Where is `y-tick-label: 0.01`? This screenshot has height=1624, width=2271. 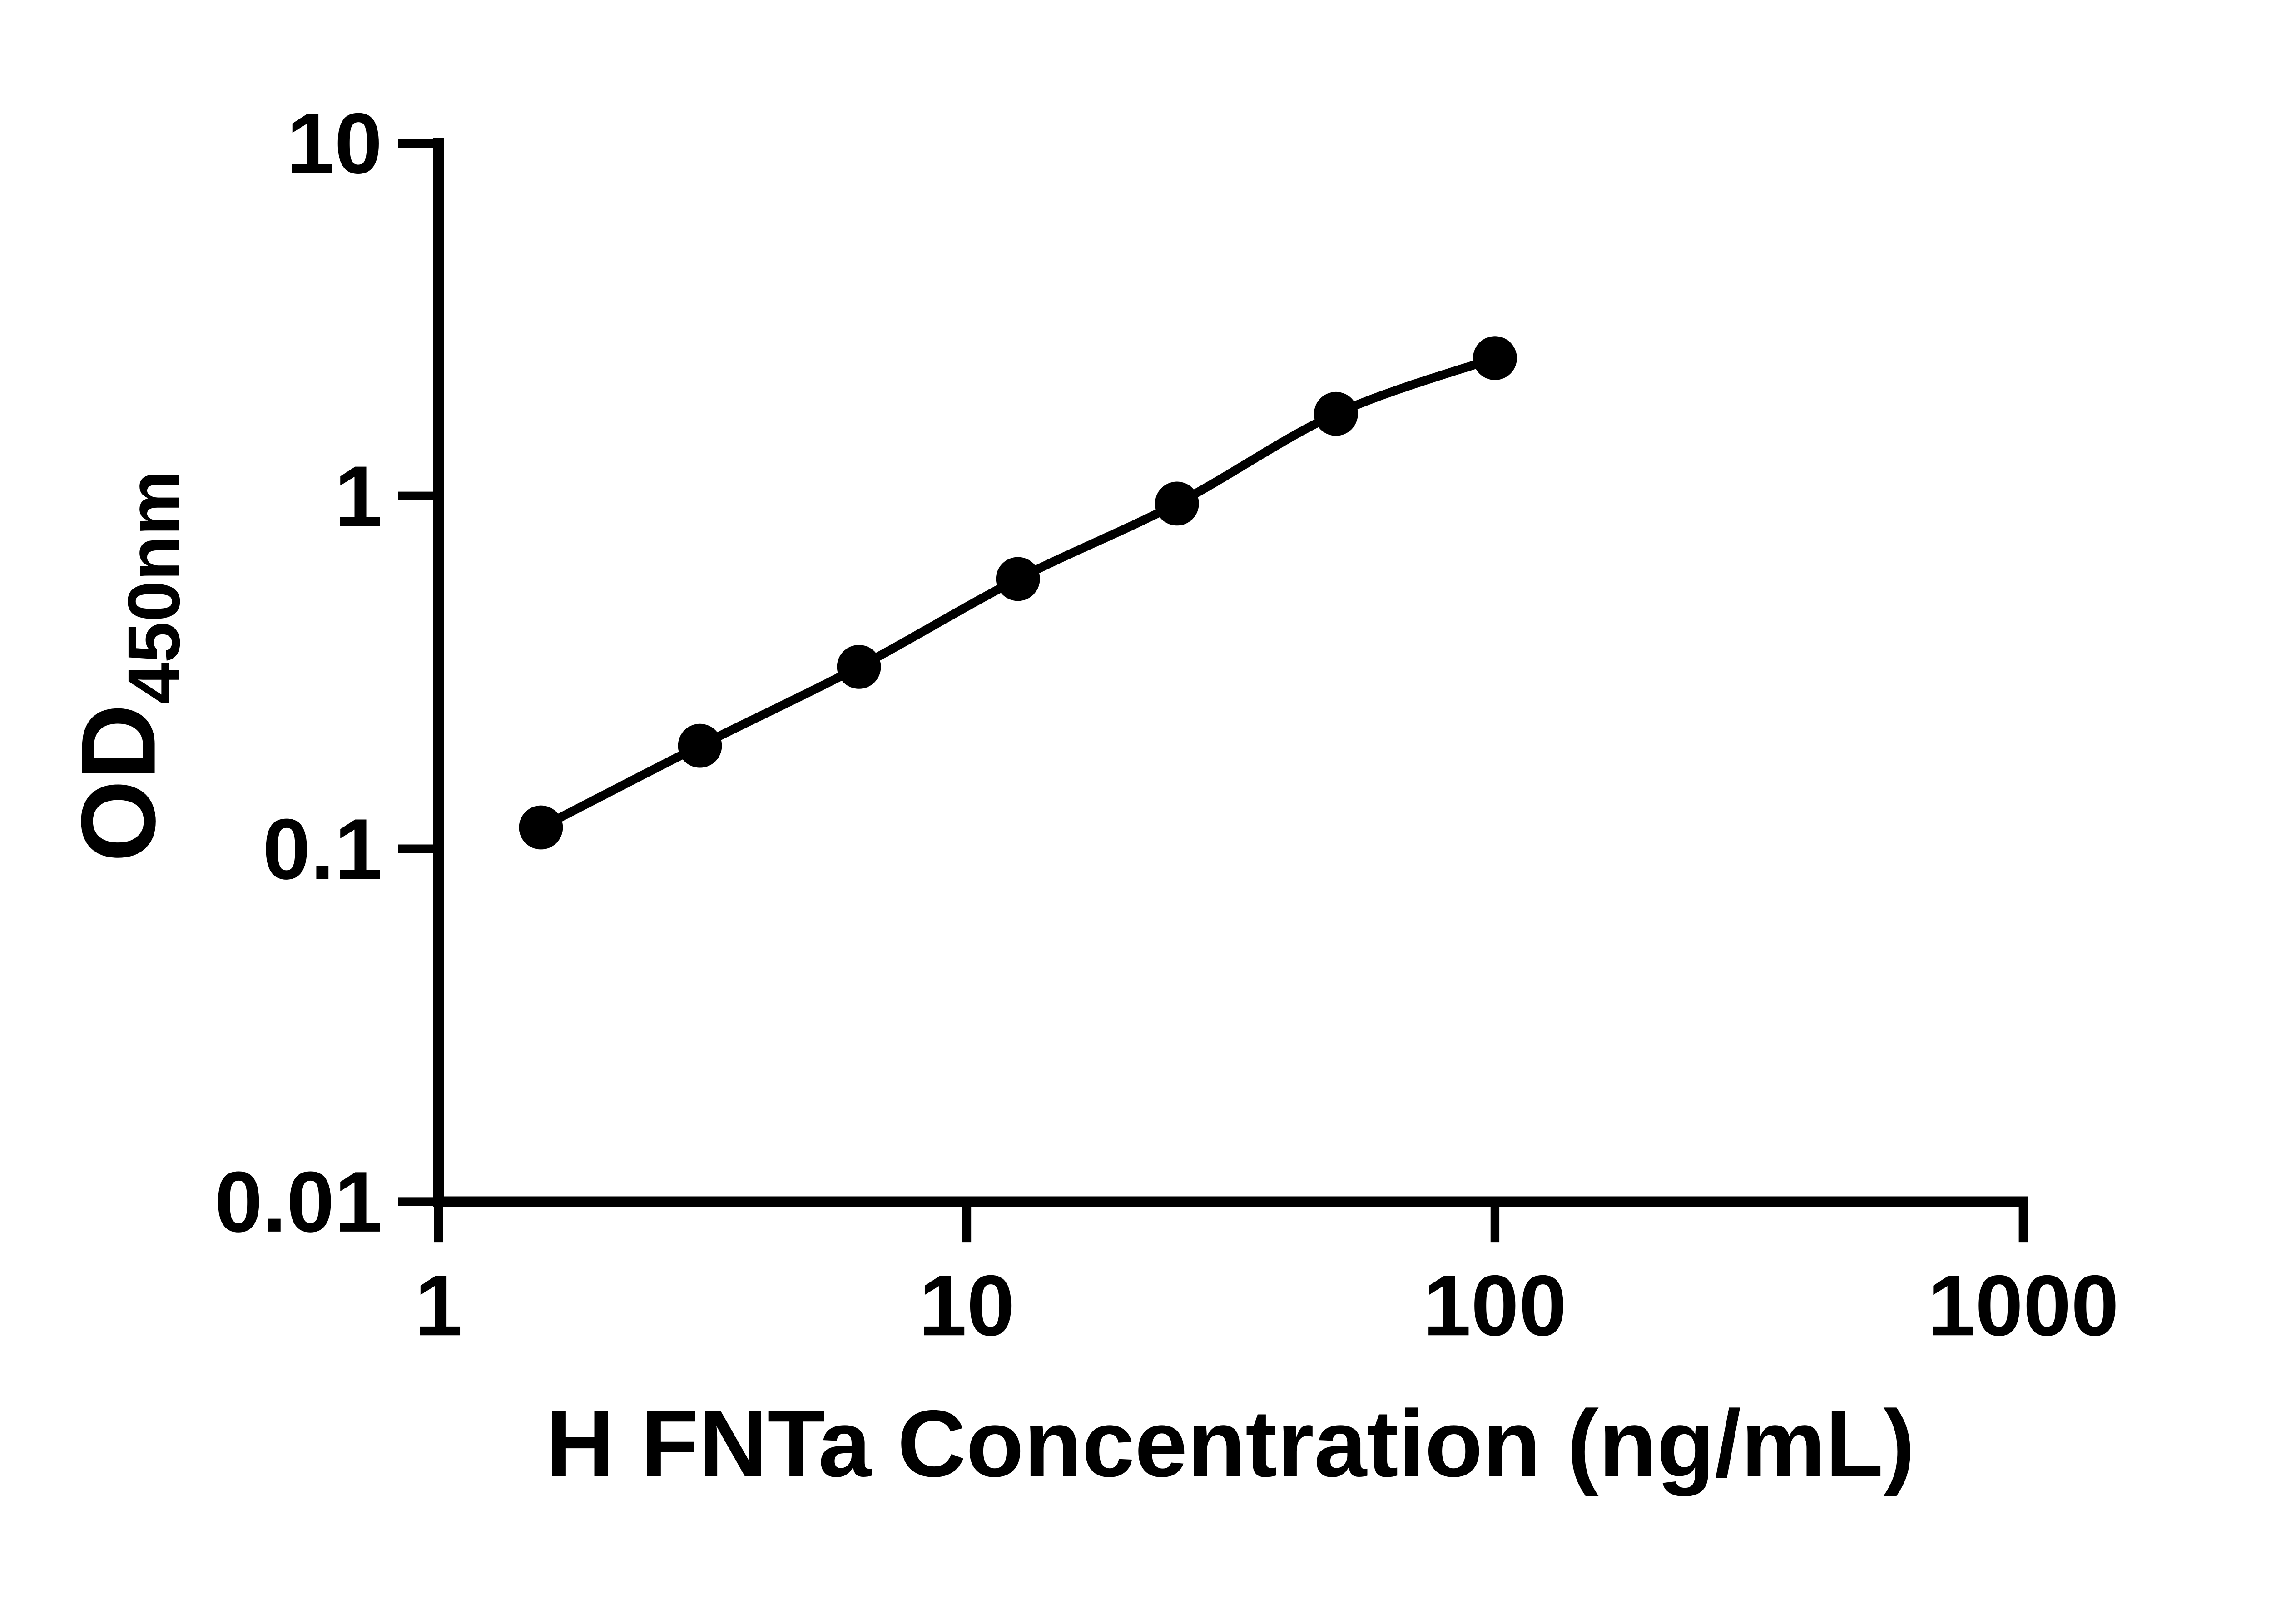 y-tick-label: 0.01 is located at coordinates (298, 1202).